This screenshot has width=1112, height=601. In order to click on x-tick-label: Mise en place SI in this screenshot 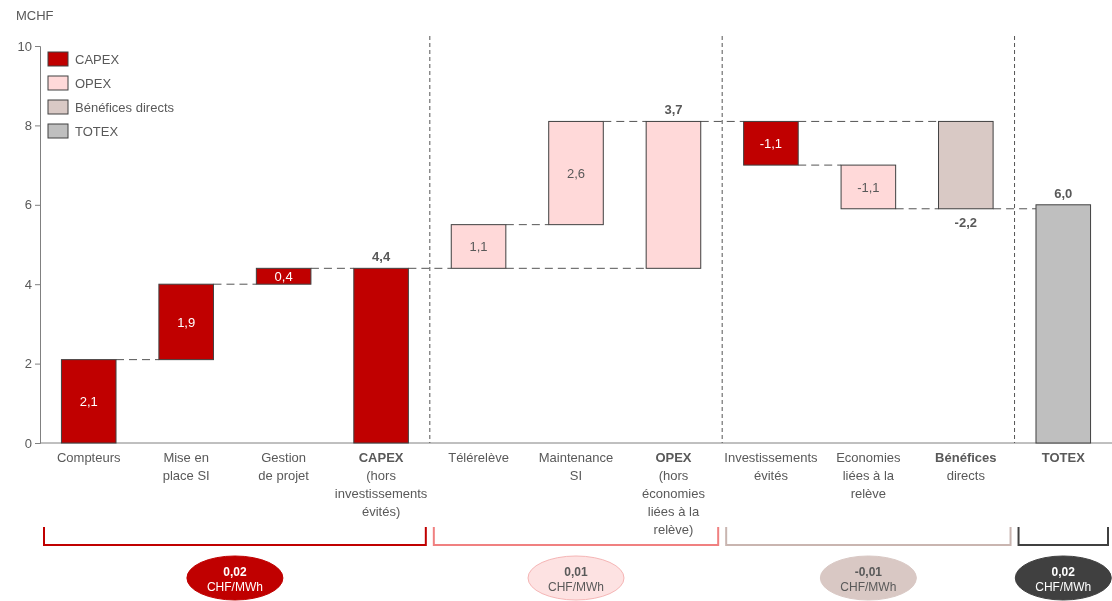, I will do `click(186, 466)`.